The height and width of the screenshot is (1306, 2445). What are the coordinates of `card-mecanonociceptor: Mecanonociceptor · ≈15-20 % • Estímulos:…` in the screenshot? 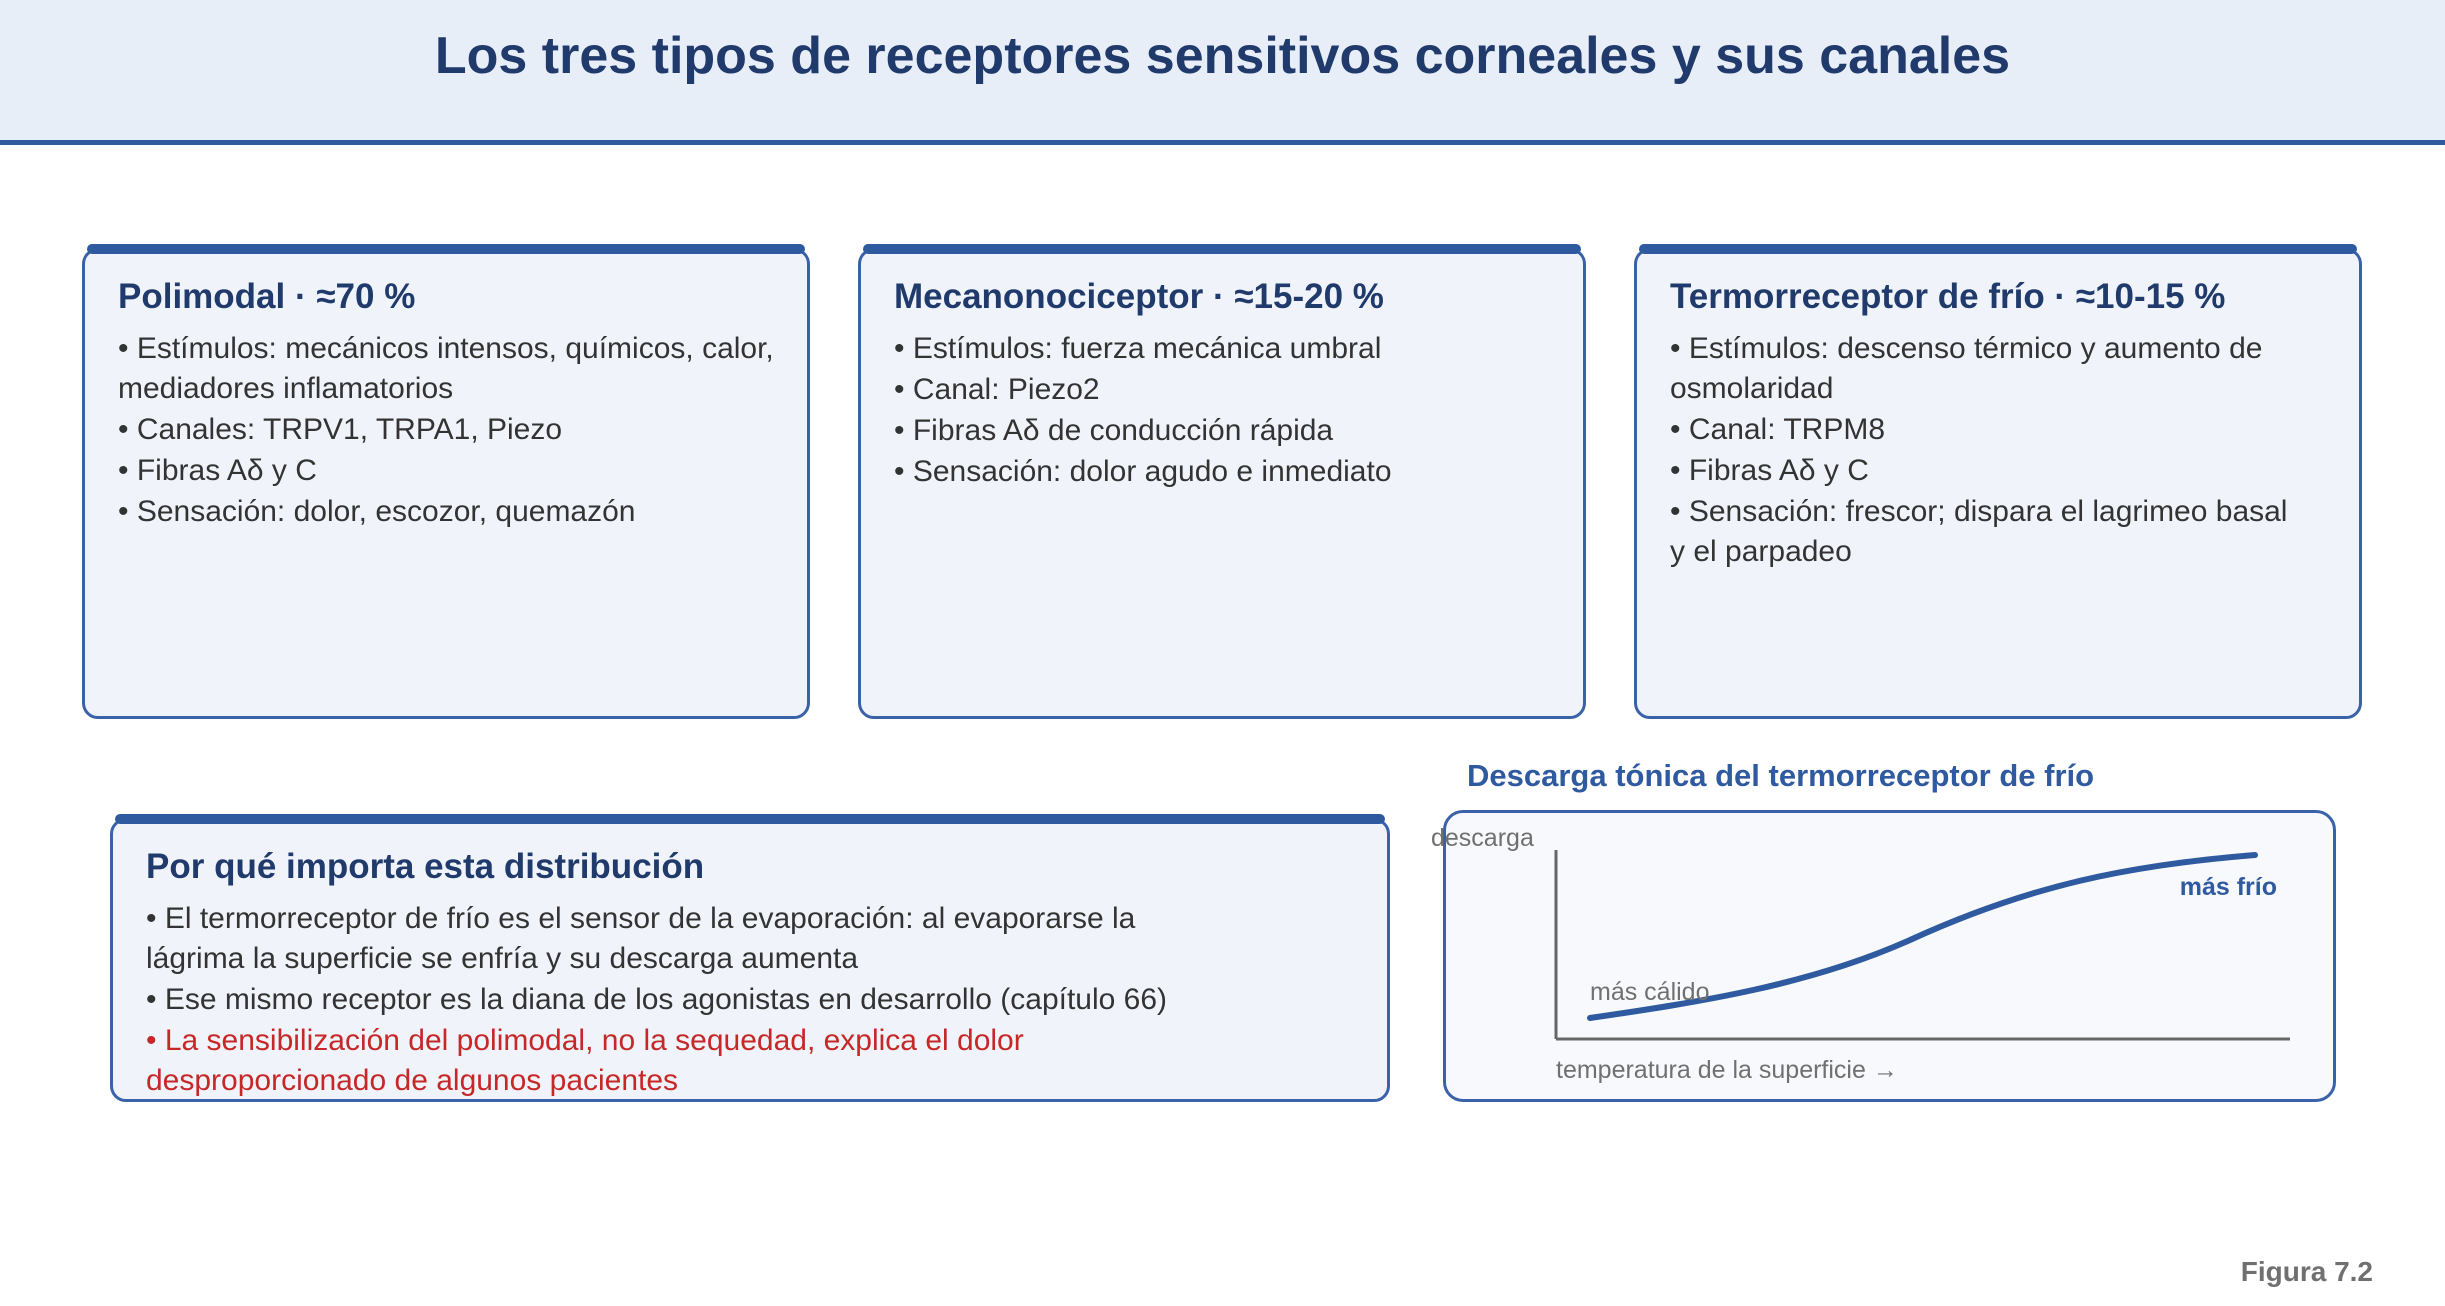 It's located at (1222, 481).